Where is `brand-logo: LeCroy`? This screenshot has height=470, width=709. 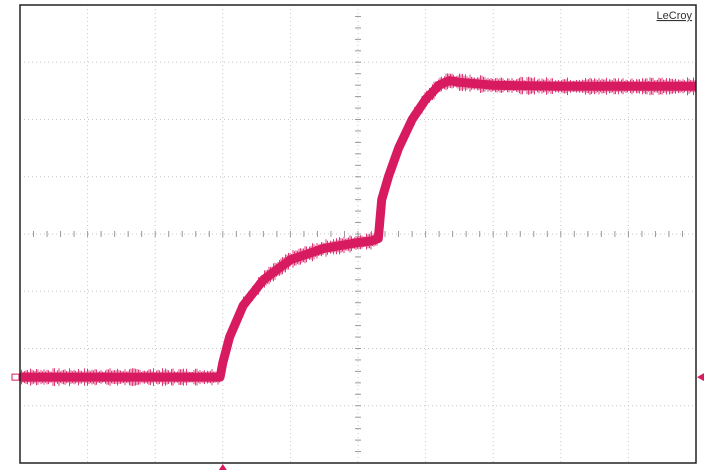
brand-logo: LeCroy is located at coordinates (675, 16).